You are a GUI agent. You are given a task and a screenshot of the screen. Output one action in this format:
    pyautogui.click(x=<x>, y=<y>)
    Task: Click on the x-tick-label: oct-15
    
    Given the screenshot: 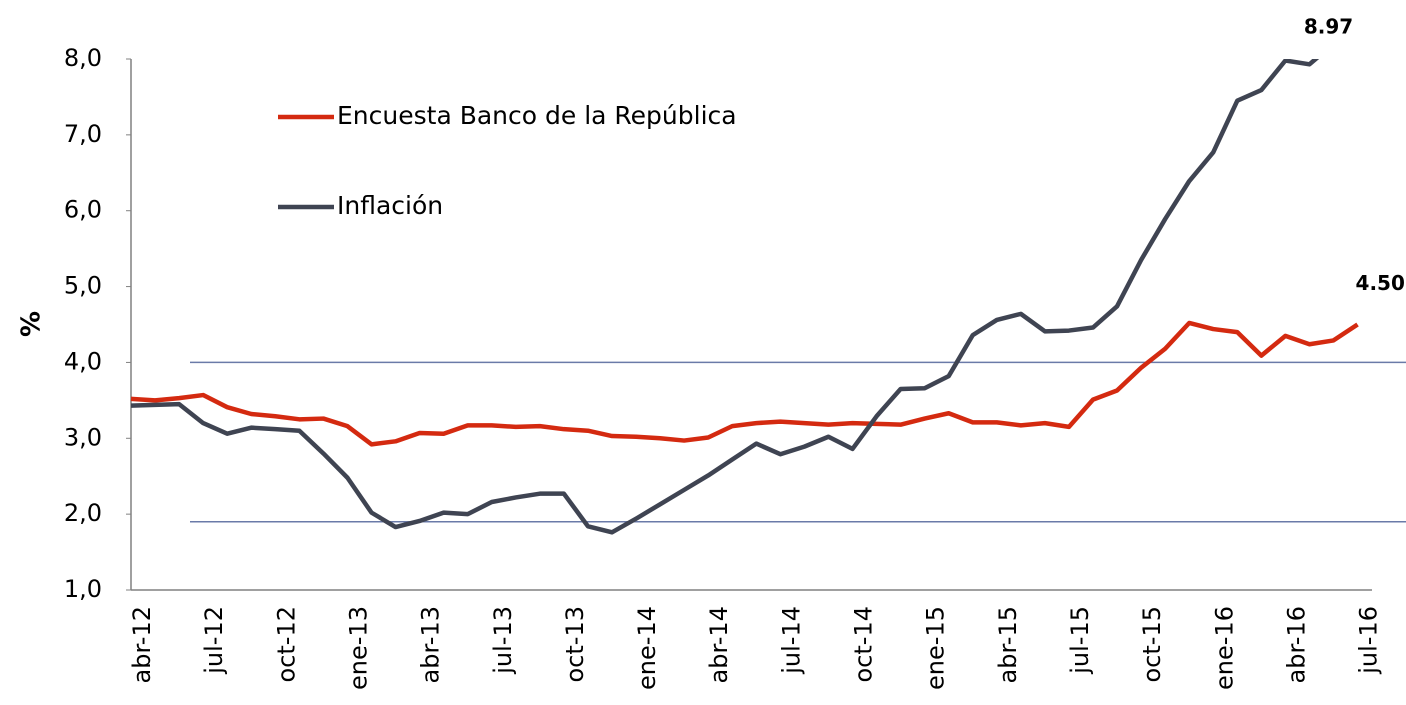 What is the action you would take?
    pyautogui.click(x=1152, y=644)
    